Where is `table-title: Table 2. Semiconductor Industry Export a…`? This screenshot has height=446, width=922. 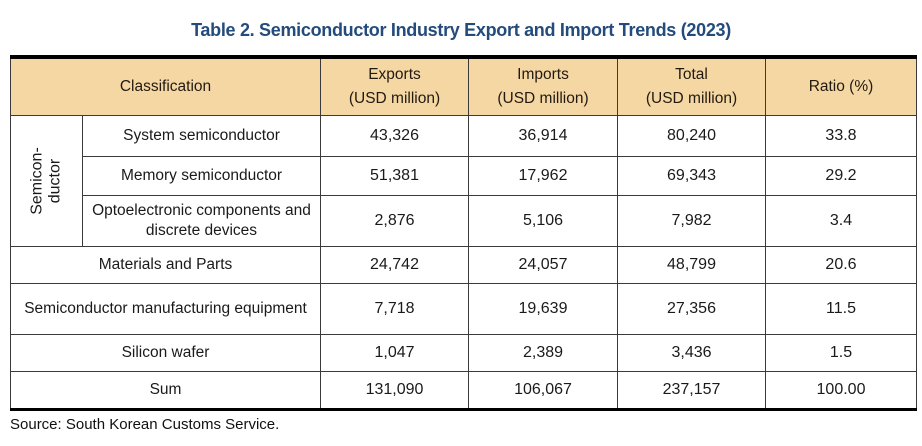 table-title: Table 2. Semiconductor Industry Export a… is located at coordinates (461, 30).